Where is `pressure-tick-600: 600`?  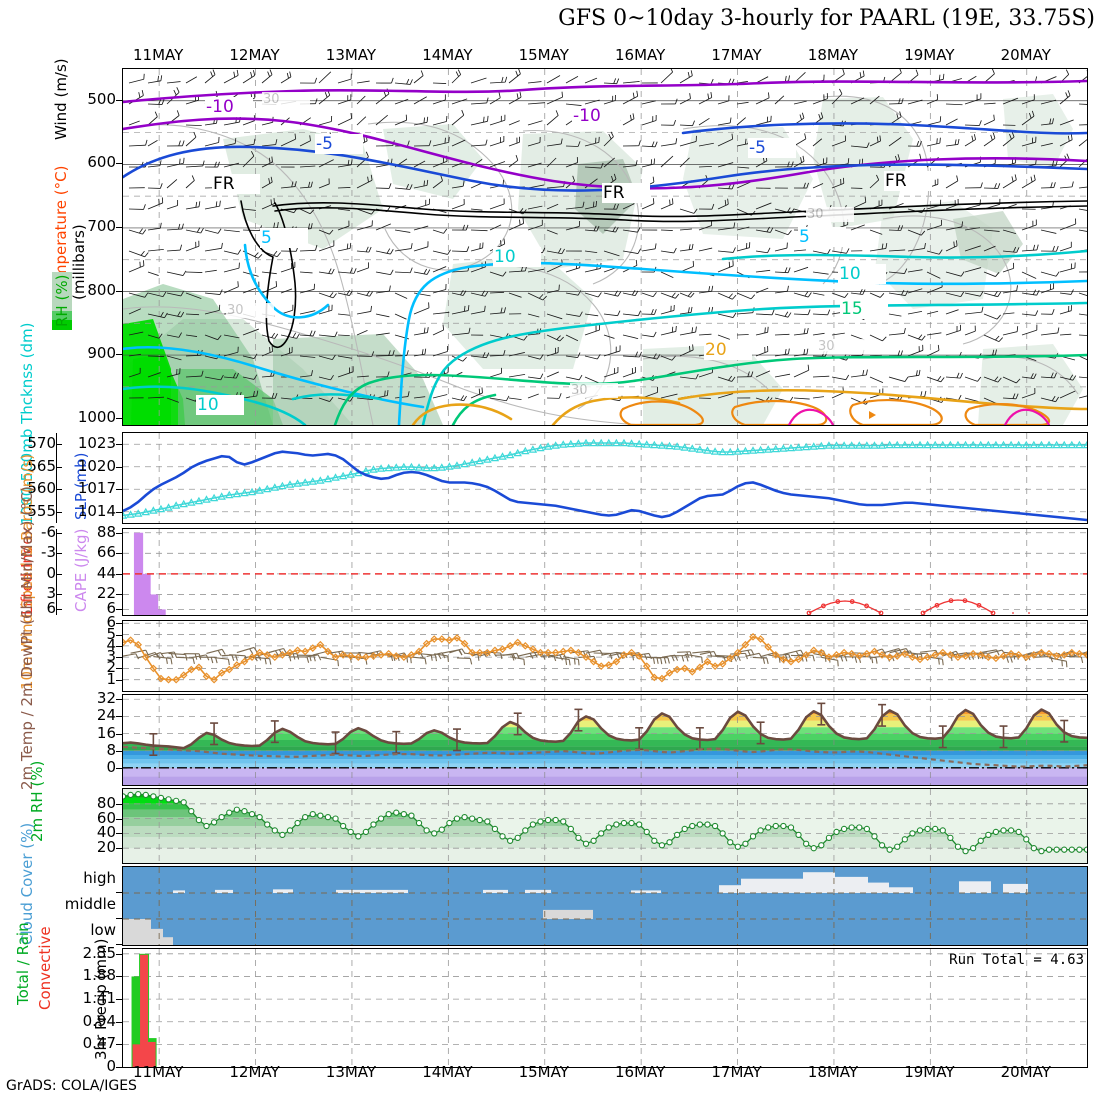 pressure-tick-600: 600 is located at coordinates (101, 162).